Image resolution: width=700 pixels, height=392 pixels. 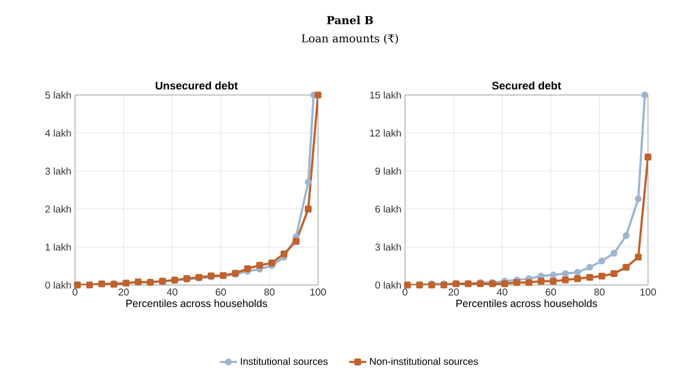 I want to click on y-tick-label: 1 lakh, so click(x=58, y=247).